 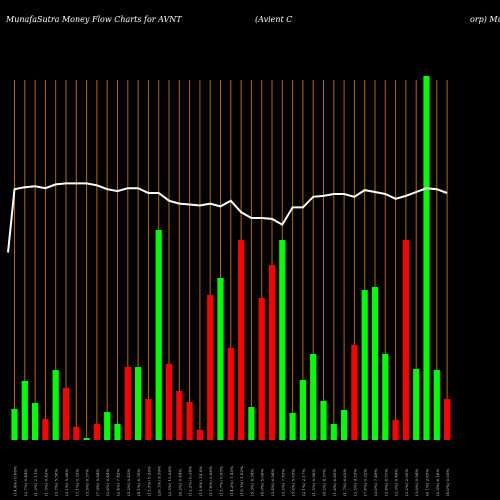 I want to click on x-axis-label: (5.6%) 5.03%, so click(x=293, y=482).